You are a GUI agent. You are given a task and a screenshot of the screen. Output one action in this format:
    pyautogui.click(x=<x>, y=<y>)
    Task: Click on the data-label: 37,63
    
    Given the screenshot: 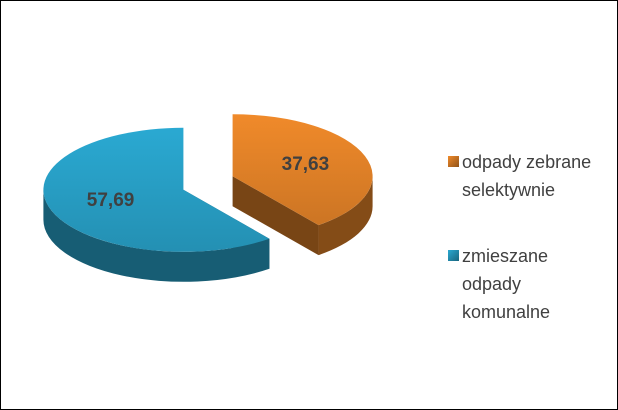 What is the action you would take?
    pyautogui.click(x=306, y=164)
    